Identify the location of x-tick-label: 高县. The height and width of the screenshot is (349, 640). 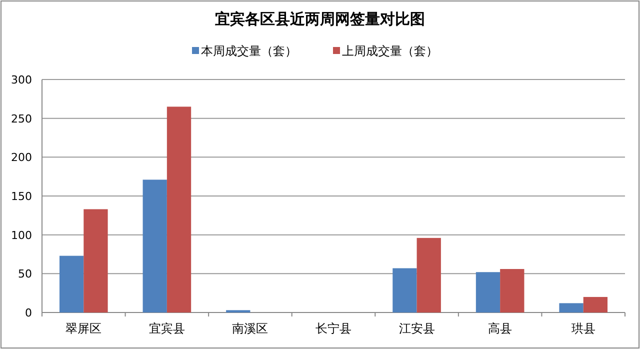
(500, 329).